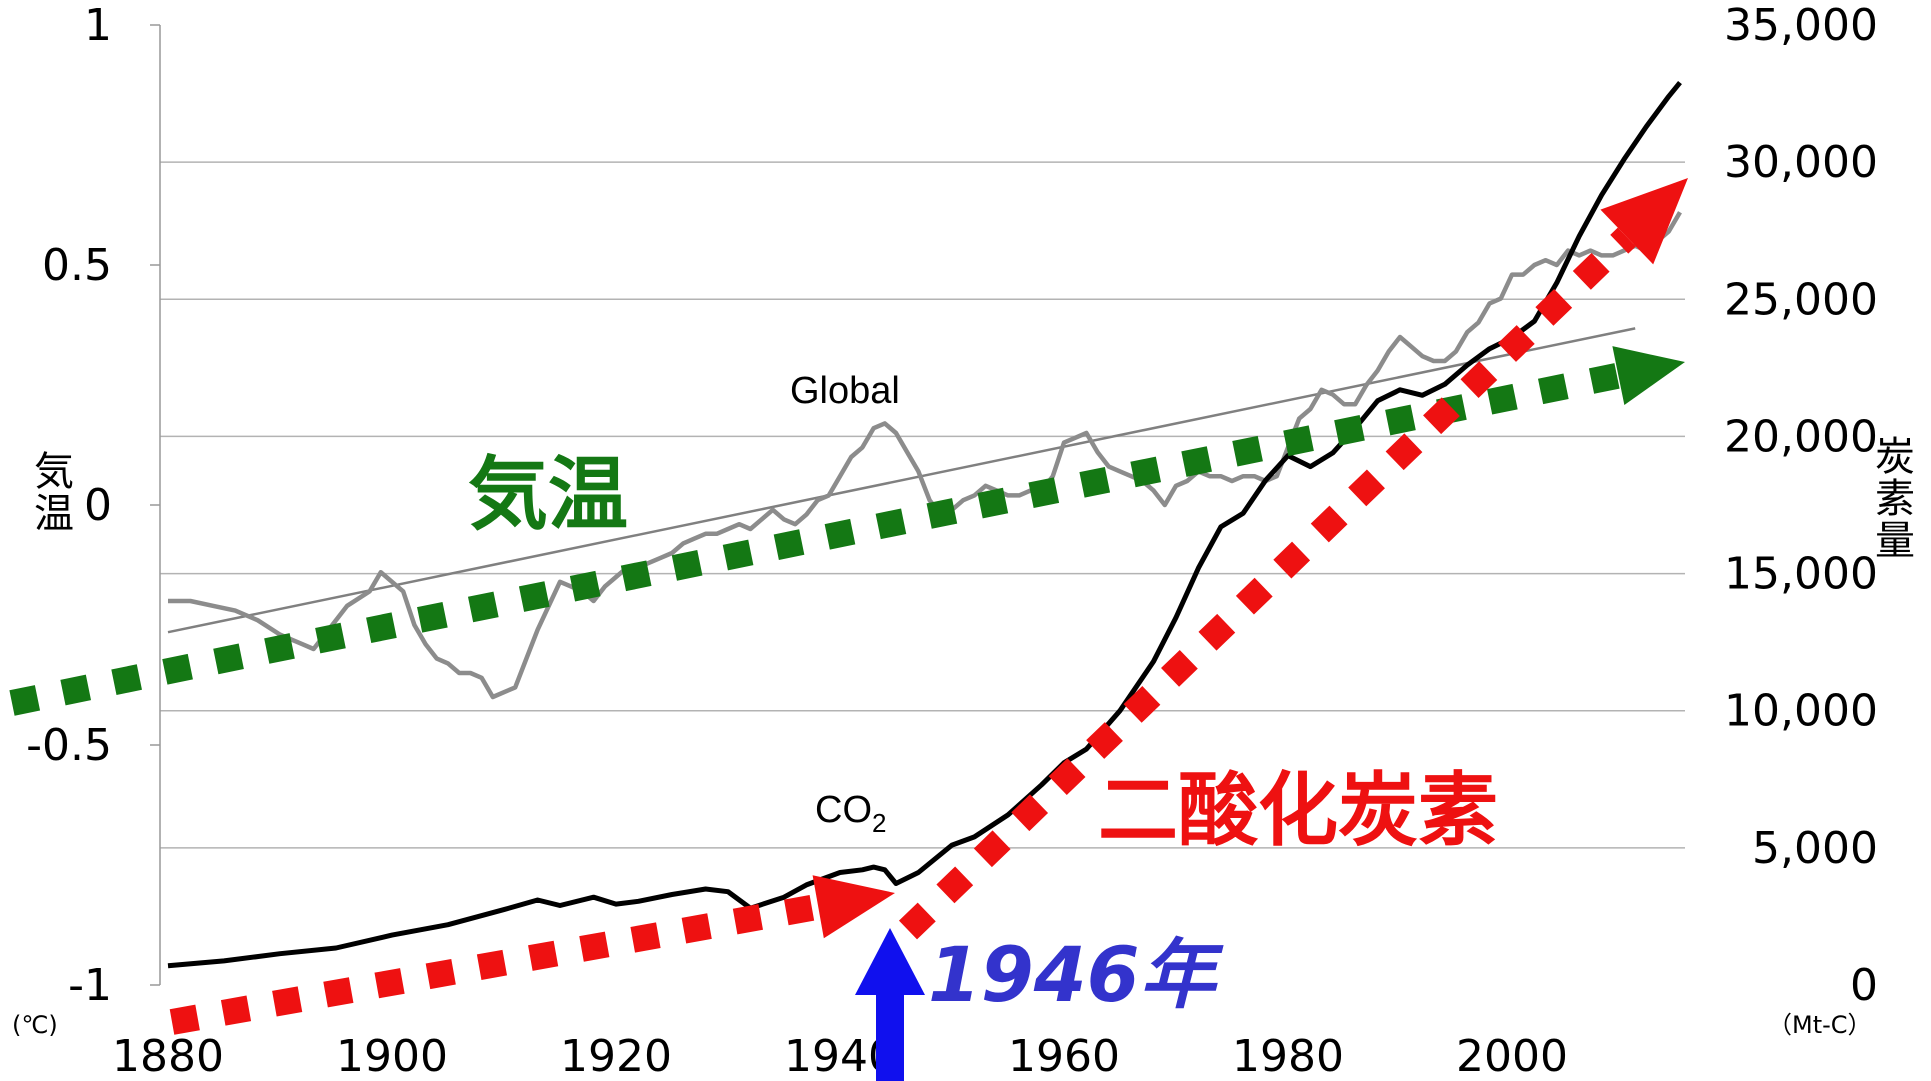  I want to click on left-axis-ticks: 1 0.5 0 -0.5 -1, so click(93, 505).